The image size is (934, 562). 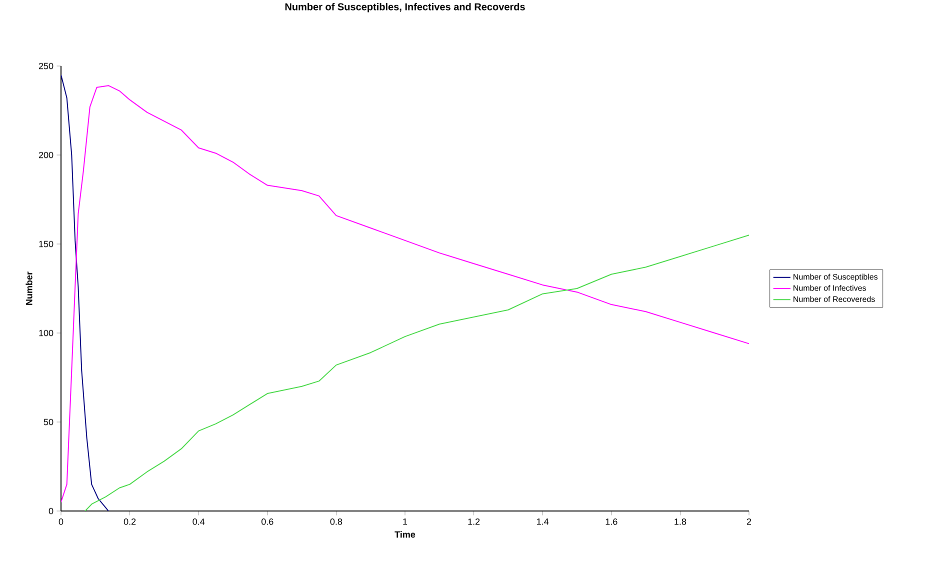 What do you see at coordinates (543, 521) in the screenshot?
I see `x-tick-label: 1.4` at bounding box center [543, 521].